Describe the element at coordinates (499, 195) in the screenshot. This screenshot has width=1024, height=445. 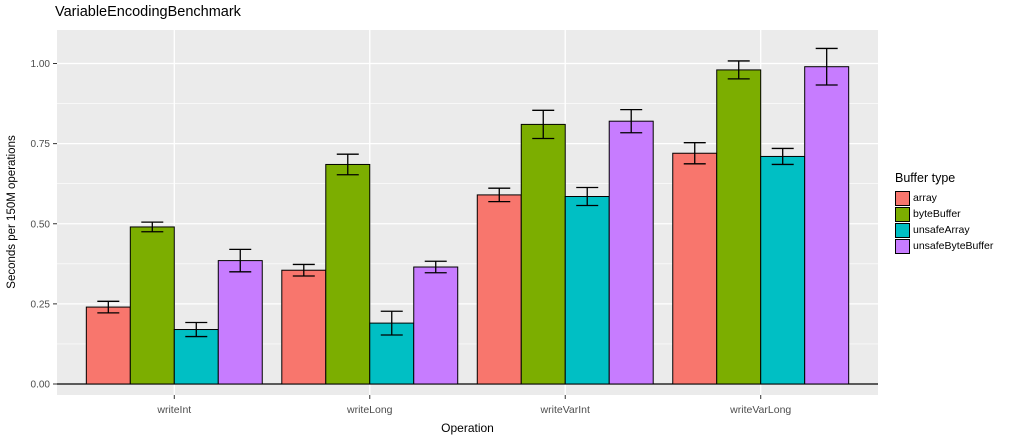
I see `error-bar-array-writeVarInt` at that location.